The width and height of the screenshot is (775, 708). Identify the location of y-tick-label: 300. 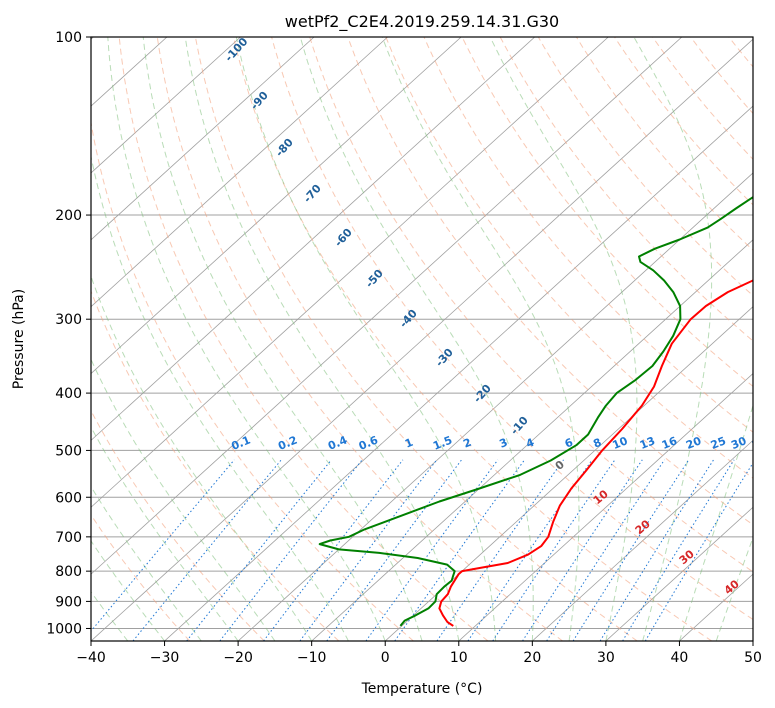
(68, 320).